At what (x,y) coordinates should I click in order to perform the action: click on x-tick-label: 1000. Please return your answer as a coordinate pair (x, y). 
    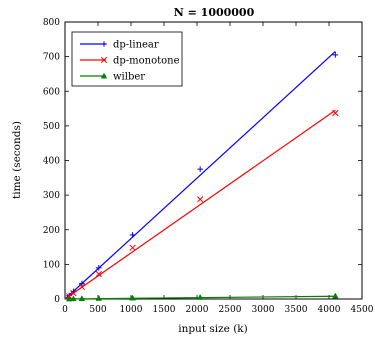
    Looking at the image, I should click on (131, 310).